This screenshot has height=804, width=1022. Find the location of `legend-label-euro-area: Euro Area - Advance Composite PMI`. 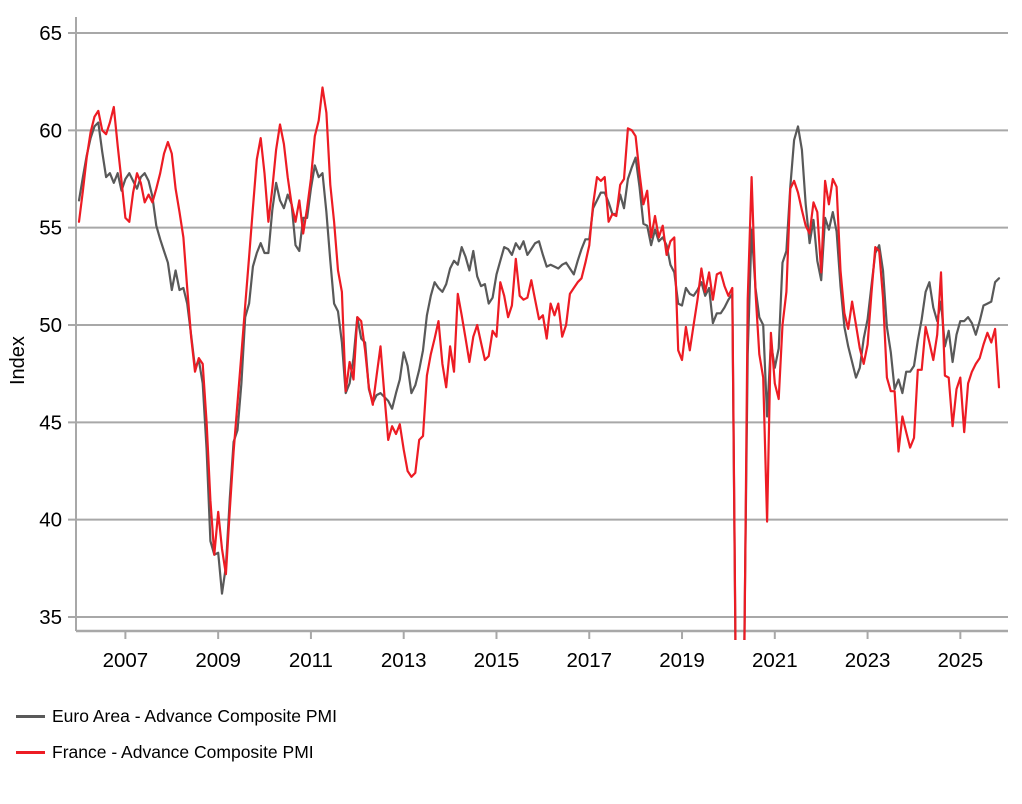

legend-label-euro-area: Euro Area - Advance Composite PMI is located at coordinates (194, 716).